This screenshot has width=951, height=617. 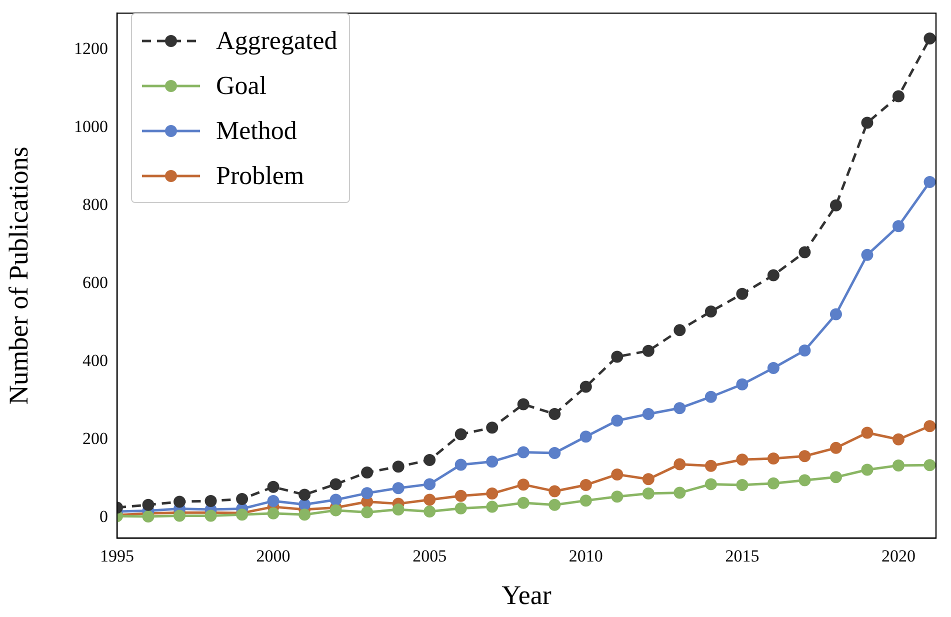 I want to click on x-tick-label: 1995, so click(x=117, y=556).